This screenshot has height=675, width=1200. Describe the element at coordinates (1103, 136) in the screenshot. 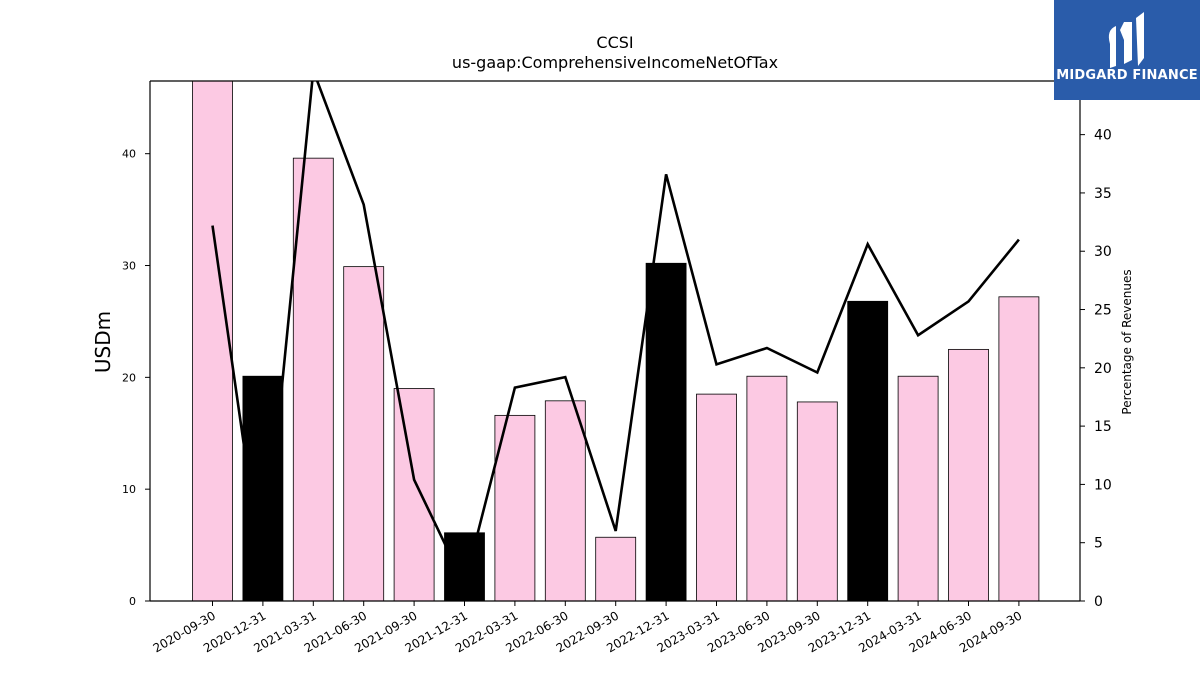

I see `y-tick-label-right: 40` at that location.